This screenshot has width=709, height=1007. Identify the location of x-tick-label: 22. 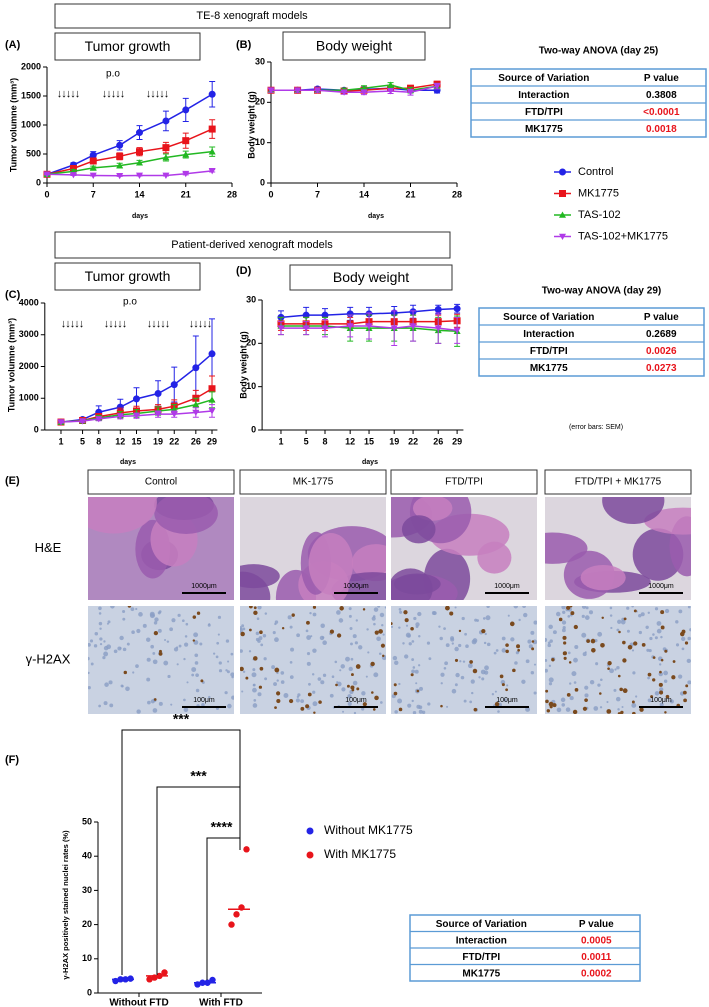
(174, 441).